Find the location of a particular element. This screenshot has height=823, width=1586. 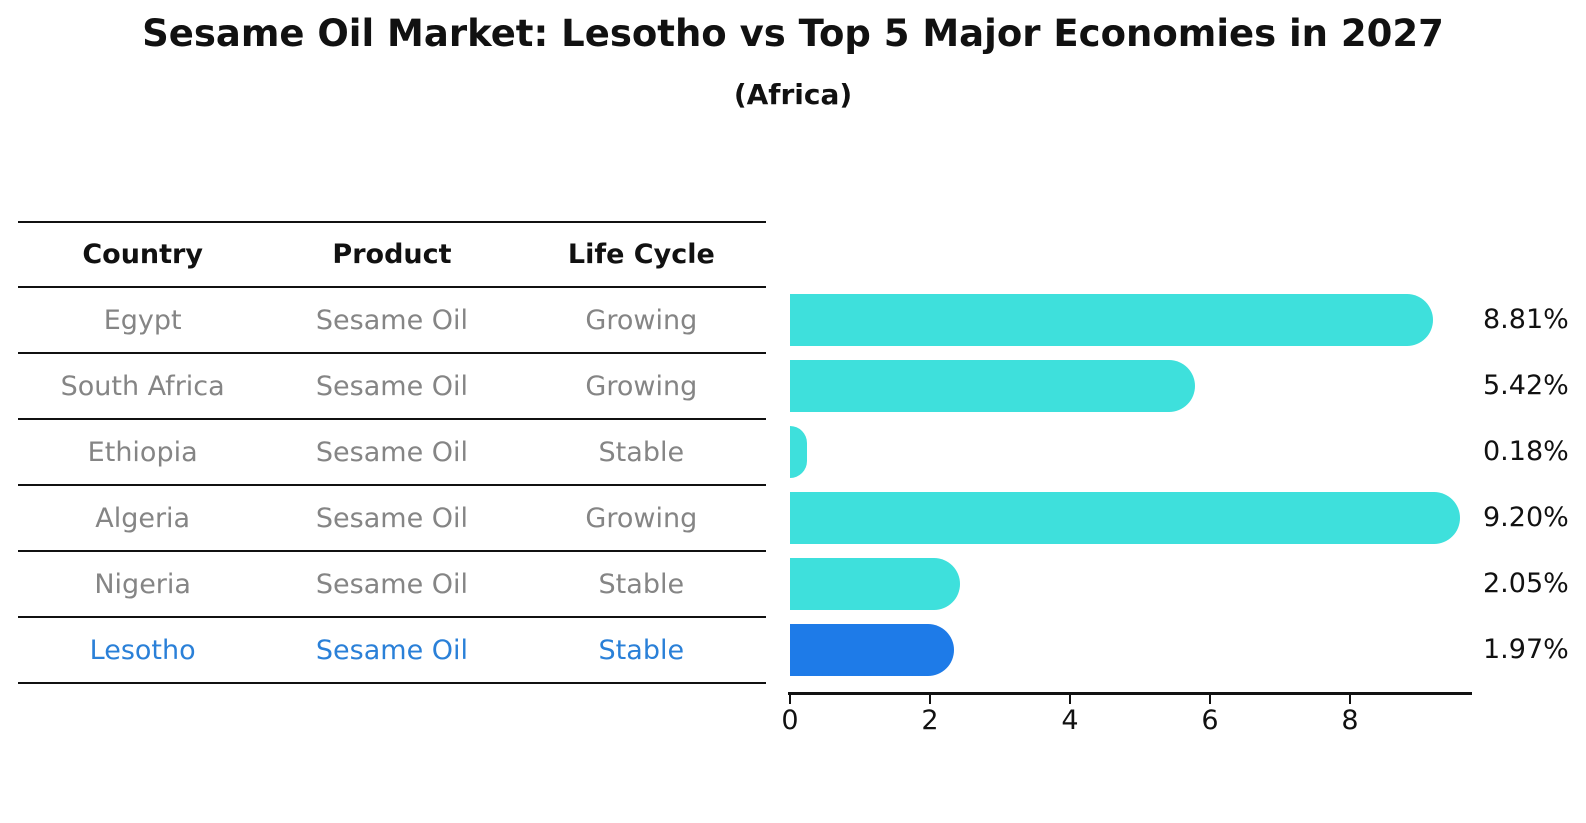

cell-country: Egypt is located at coordinates (142, 320).